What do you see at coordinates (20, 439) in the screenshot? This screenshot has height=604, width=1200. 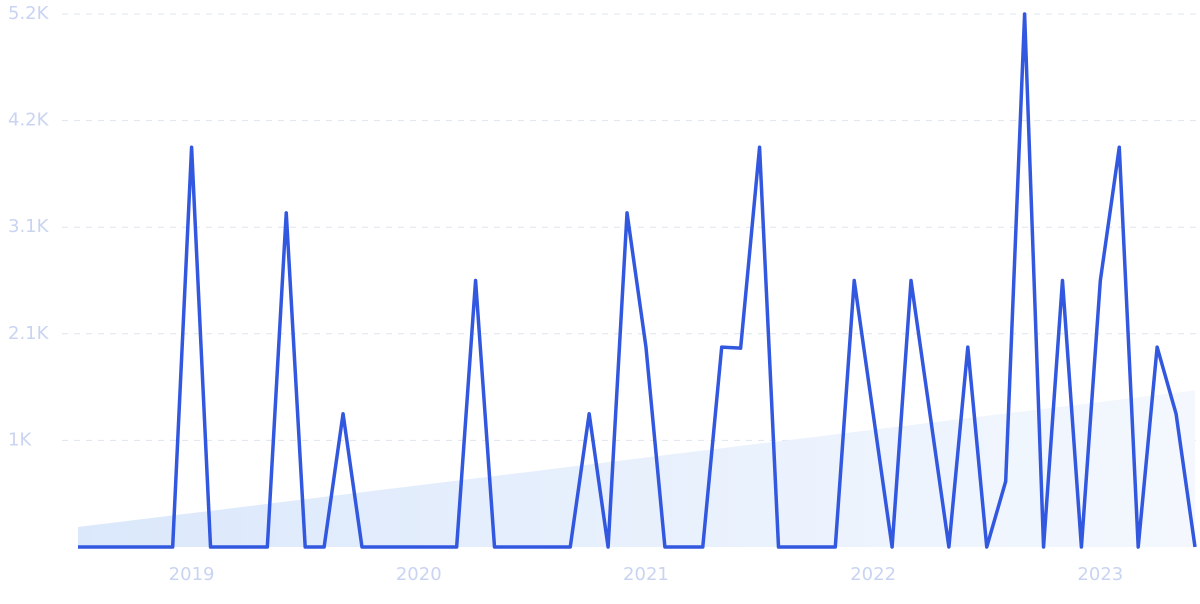 I see `y-tick-label: 1K` at bounding box center [20, 439].